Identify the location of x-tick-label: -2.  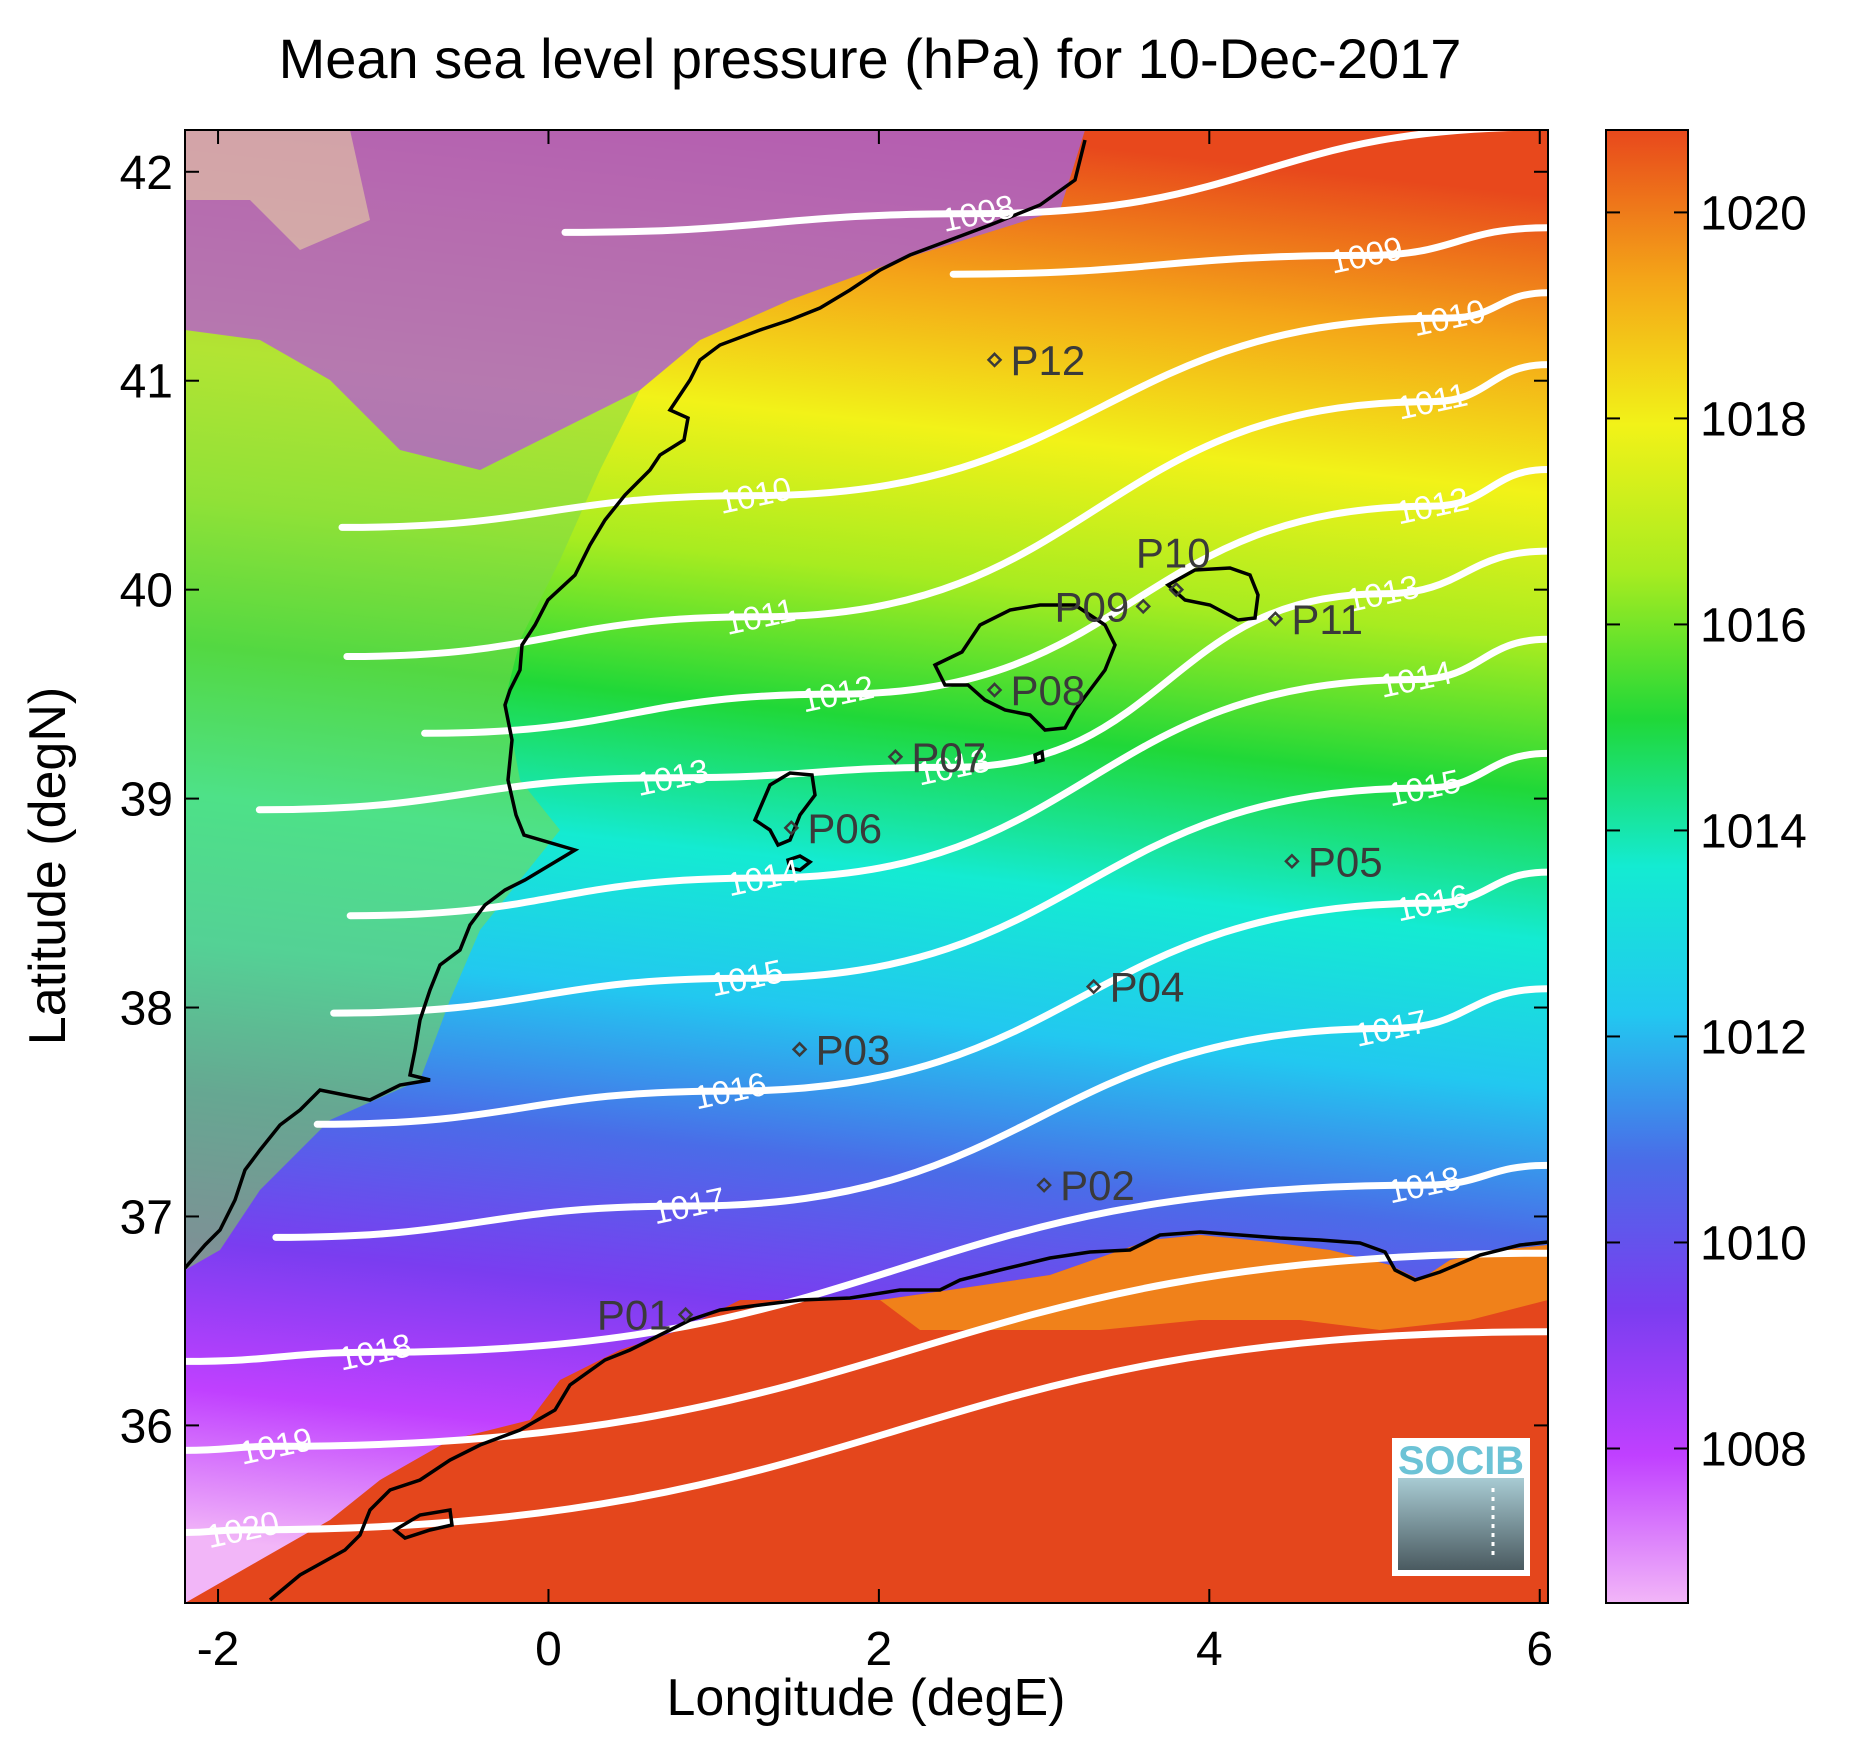
(218, 1649).